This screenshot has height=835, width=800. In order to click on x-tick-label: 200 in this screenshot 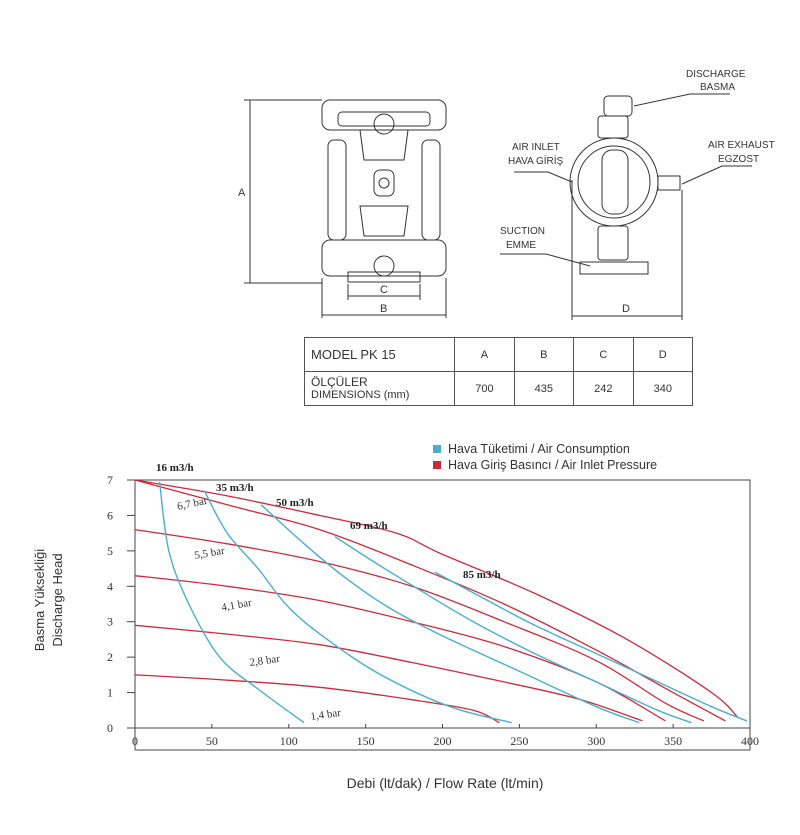, I will do `click(443, 741)`.